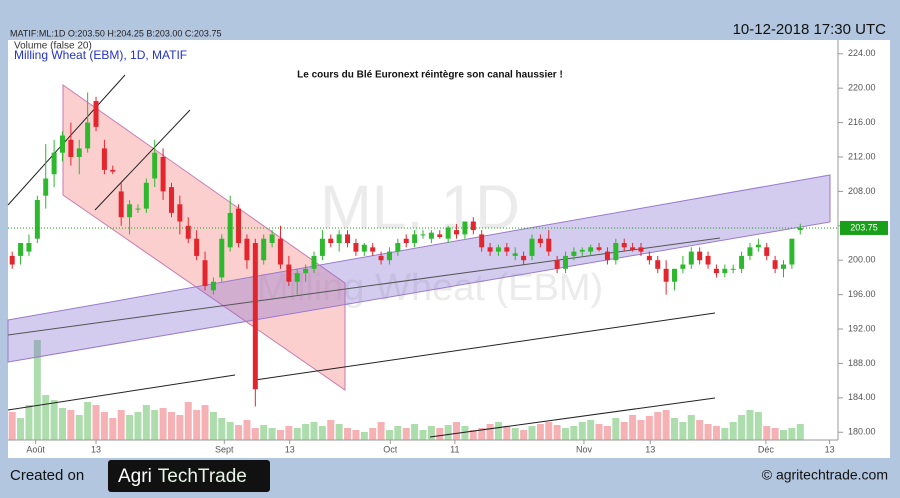 The width and height of the screenshot is (900, 498). I want to click on y-tick-label: 224.00, so click(862, 53).